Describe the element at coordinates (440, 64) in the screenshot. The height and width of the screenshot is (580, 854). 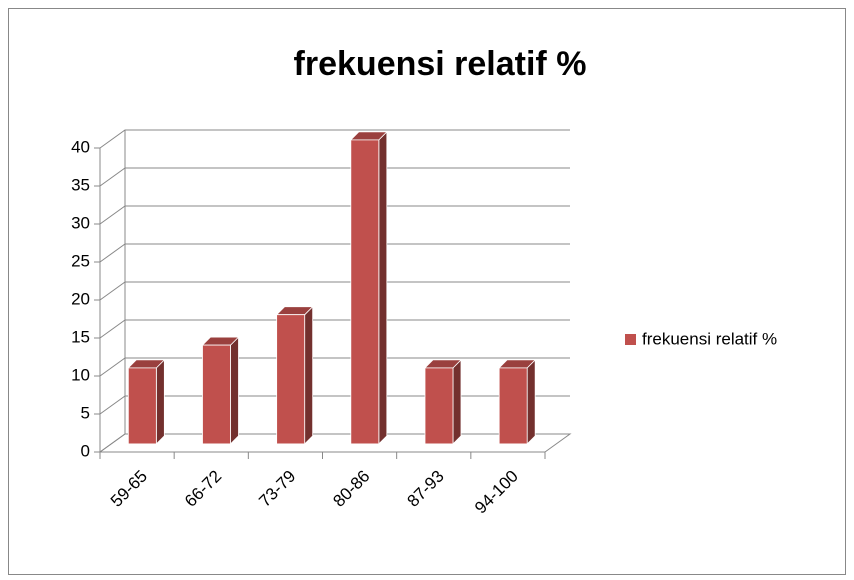
I see `chart-title: frekuensi relatif %` at that location.